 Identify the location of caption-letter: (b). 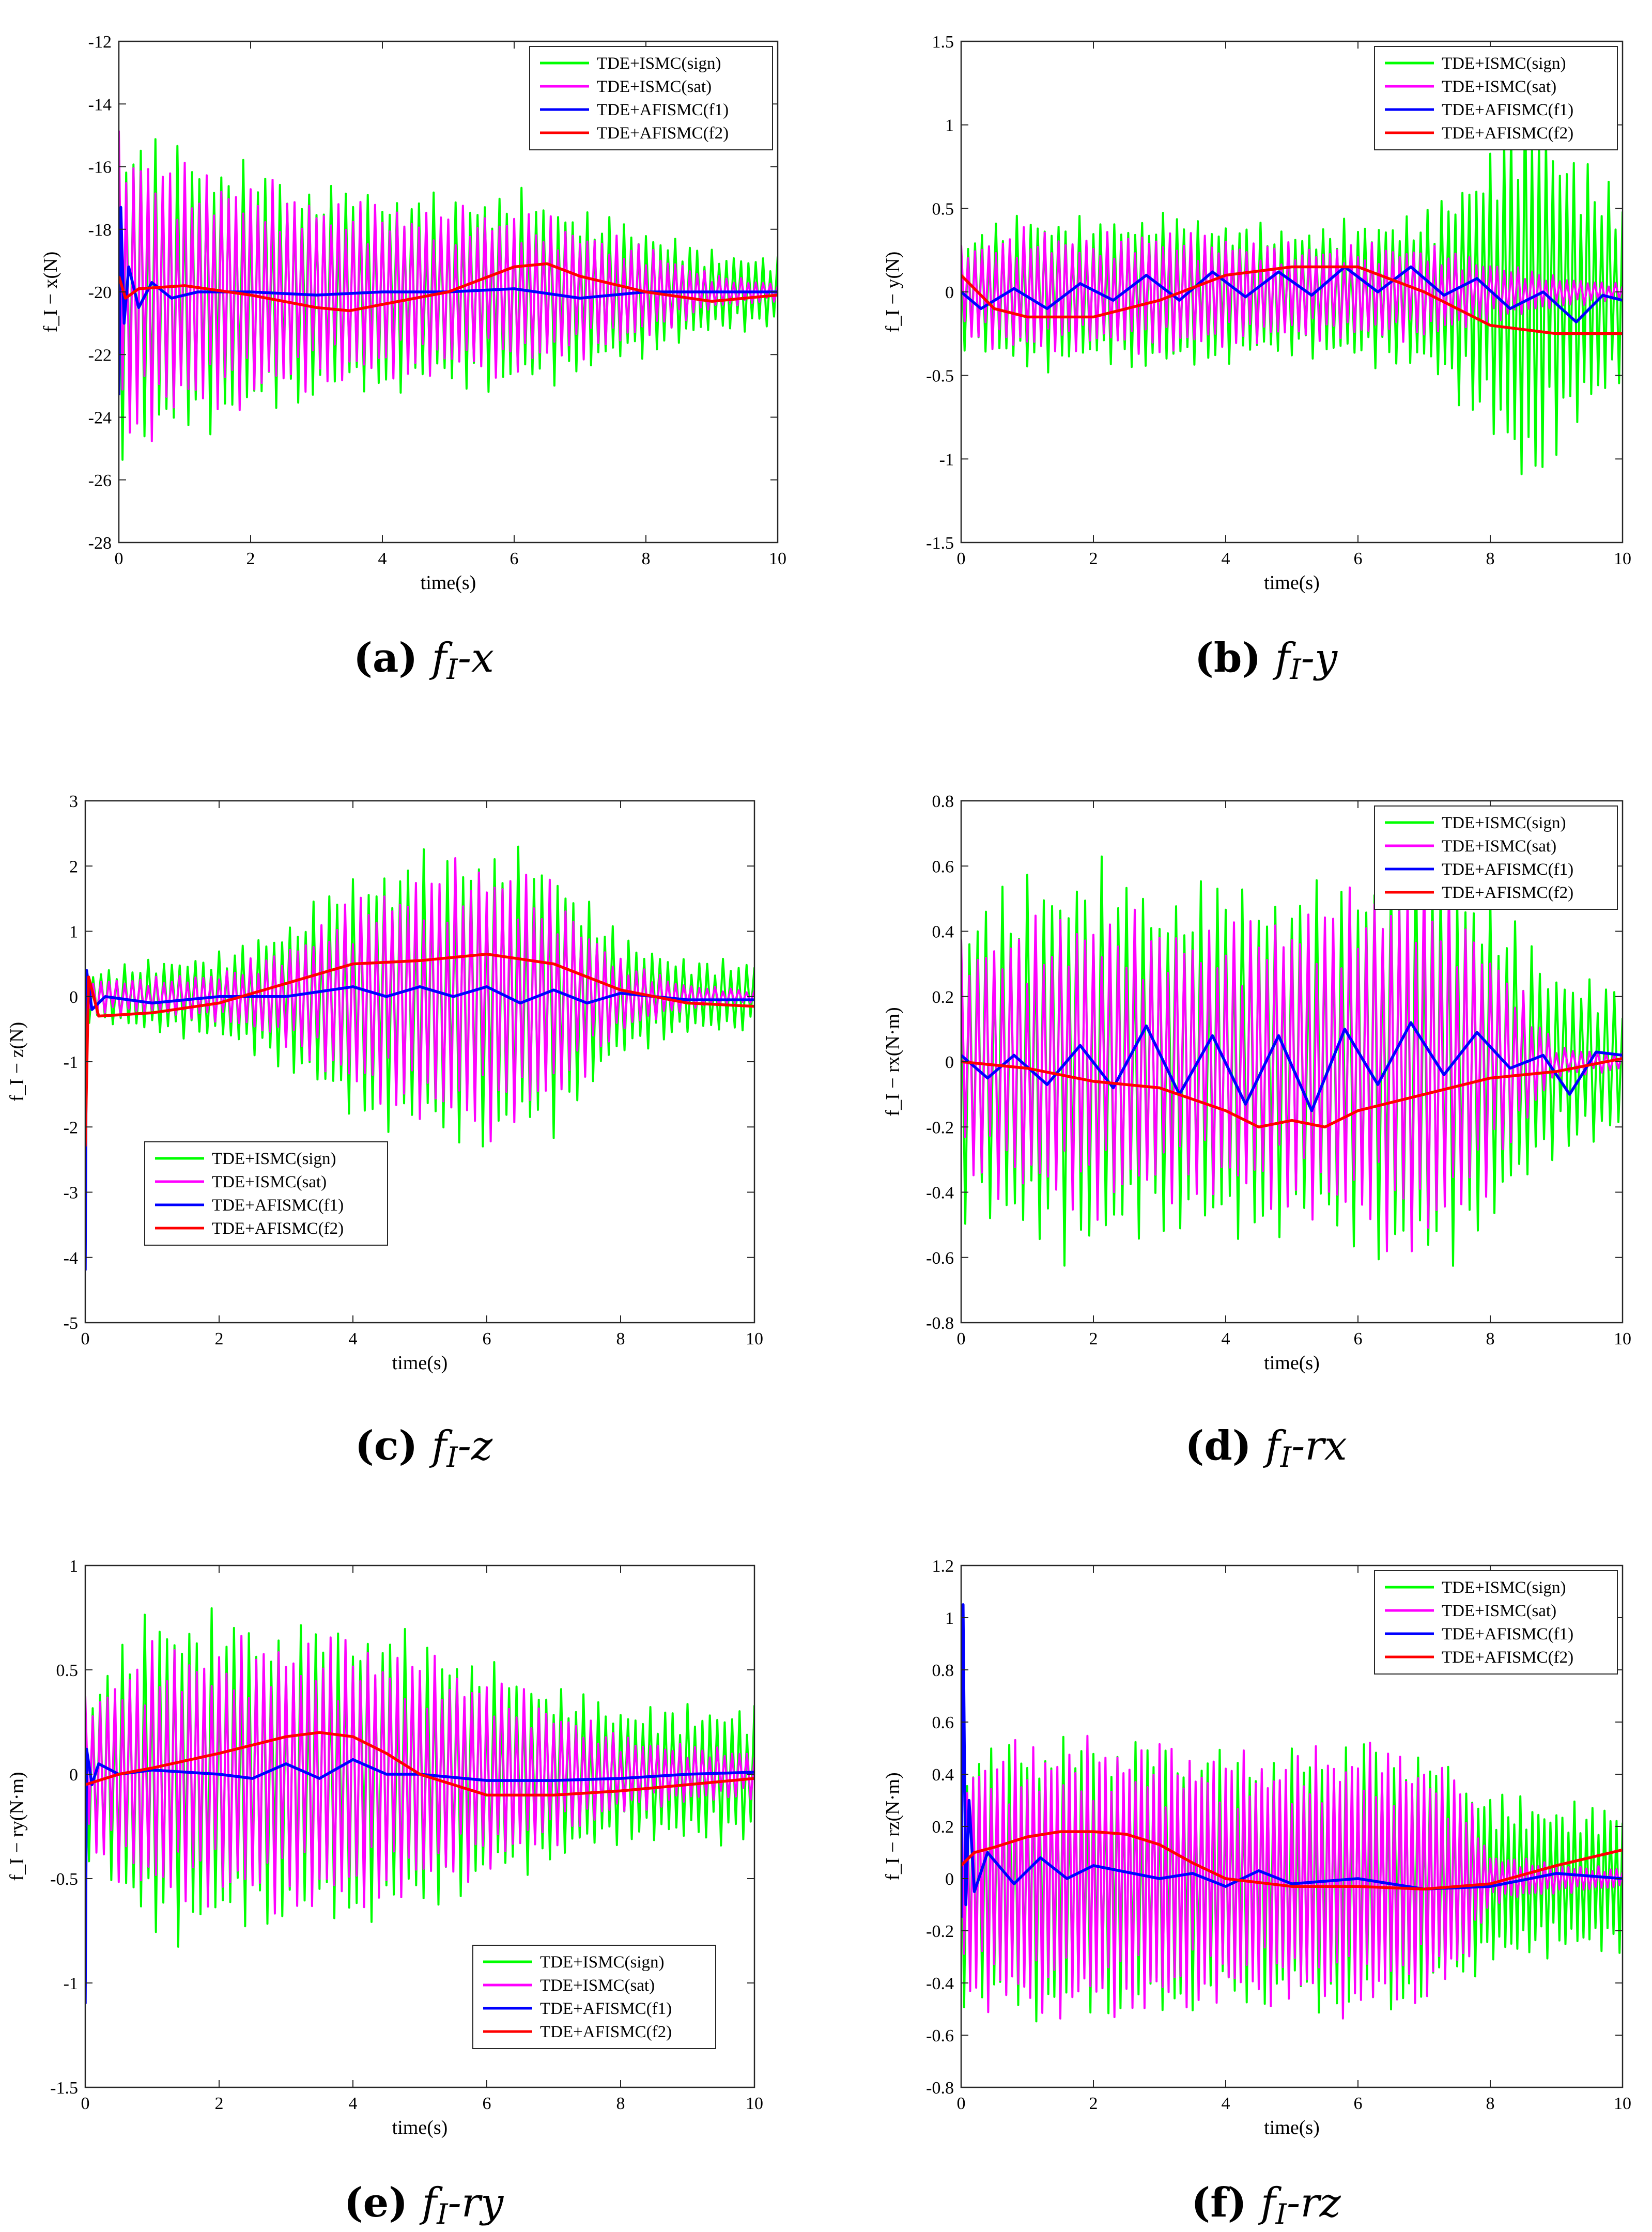
(1235, 657).